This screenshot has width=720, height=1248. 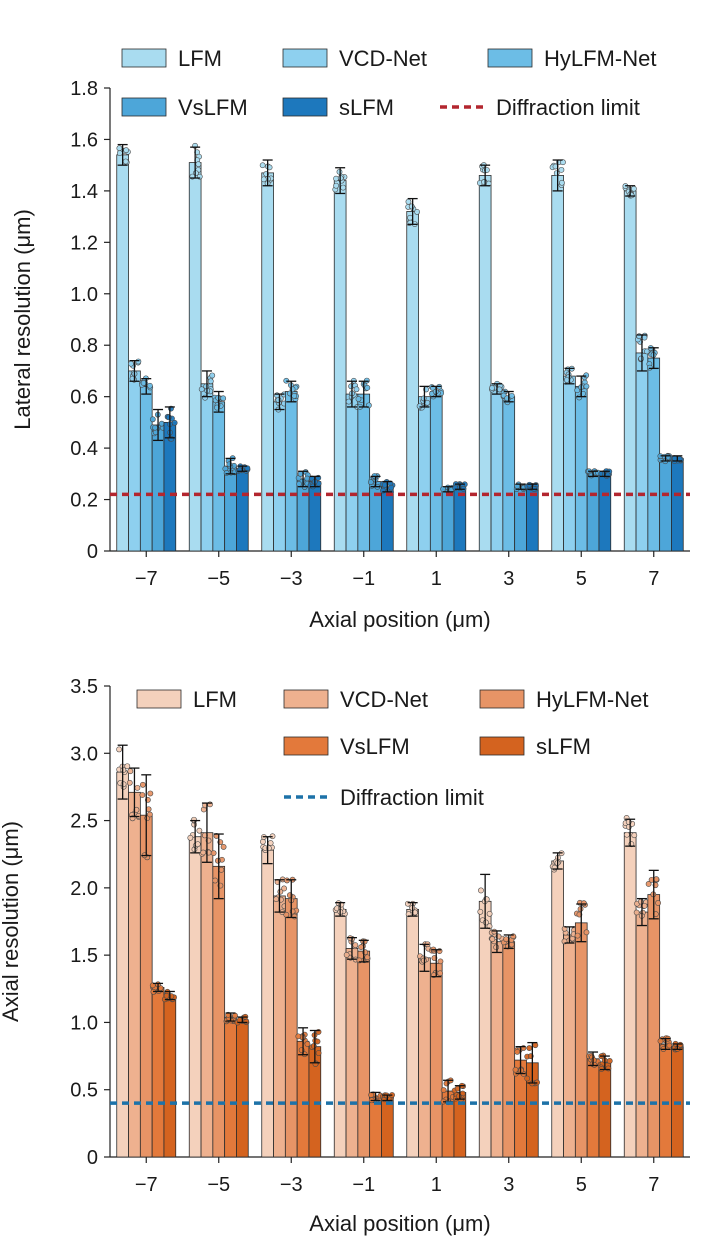 What do you see at coordinates (291, 1185) in the screenshot?
I see `x-tick-label: −3` at bounding box center [291, 1185].